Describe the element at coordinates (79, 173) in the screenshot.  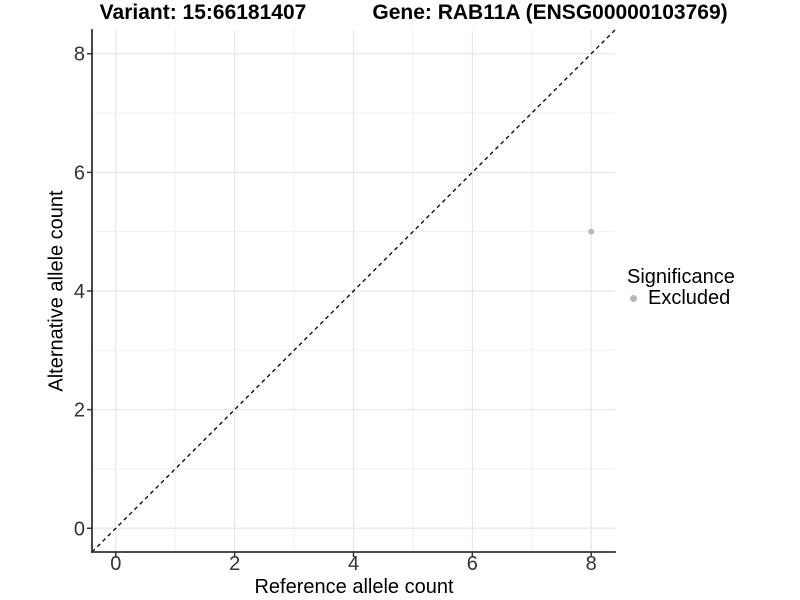
I see `y-tick-label: 6` at that location.